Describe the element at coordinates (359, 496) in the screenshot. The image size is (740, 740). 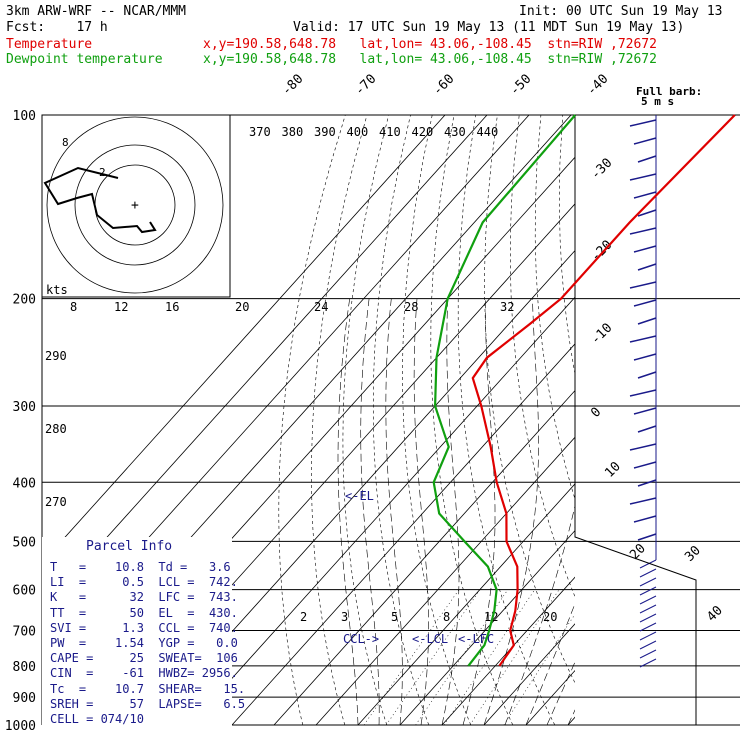
I see `el-marker: <-EL` at that location.